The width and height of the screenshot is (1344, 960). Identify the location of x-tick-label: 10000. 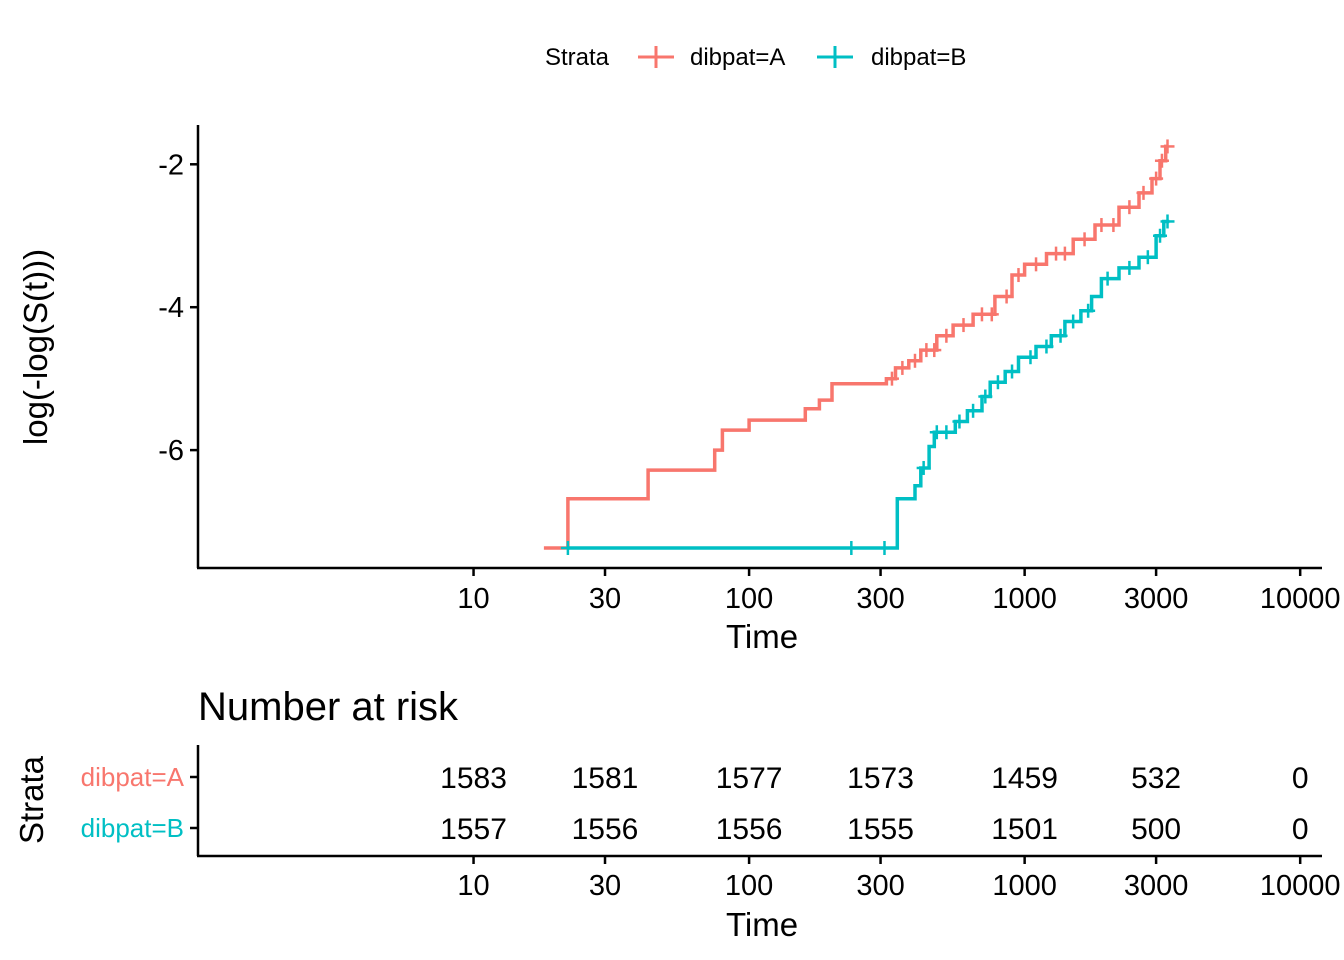
(1300, 599).